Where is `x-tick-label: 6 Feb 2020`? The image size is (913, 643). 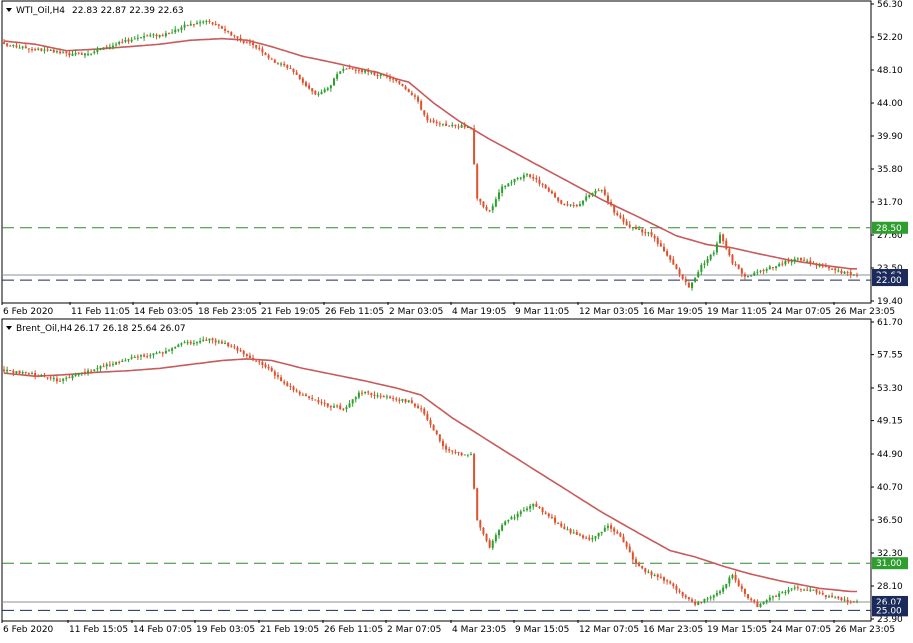
x-tick-label: 6 Feb 2020 is located at coordinates (28, 312).